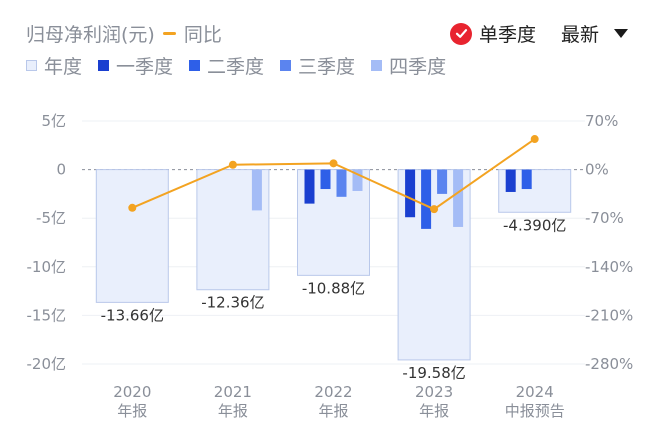  I want to click on right-tick-label: 0%, so click(597, 170).